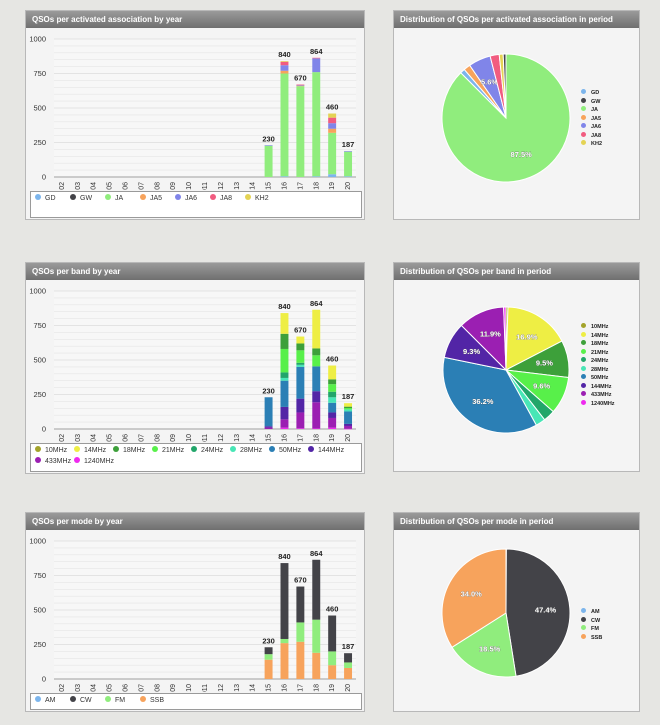  I want to click on y-tick-label: 1000, so click(37, 541).